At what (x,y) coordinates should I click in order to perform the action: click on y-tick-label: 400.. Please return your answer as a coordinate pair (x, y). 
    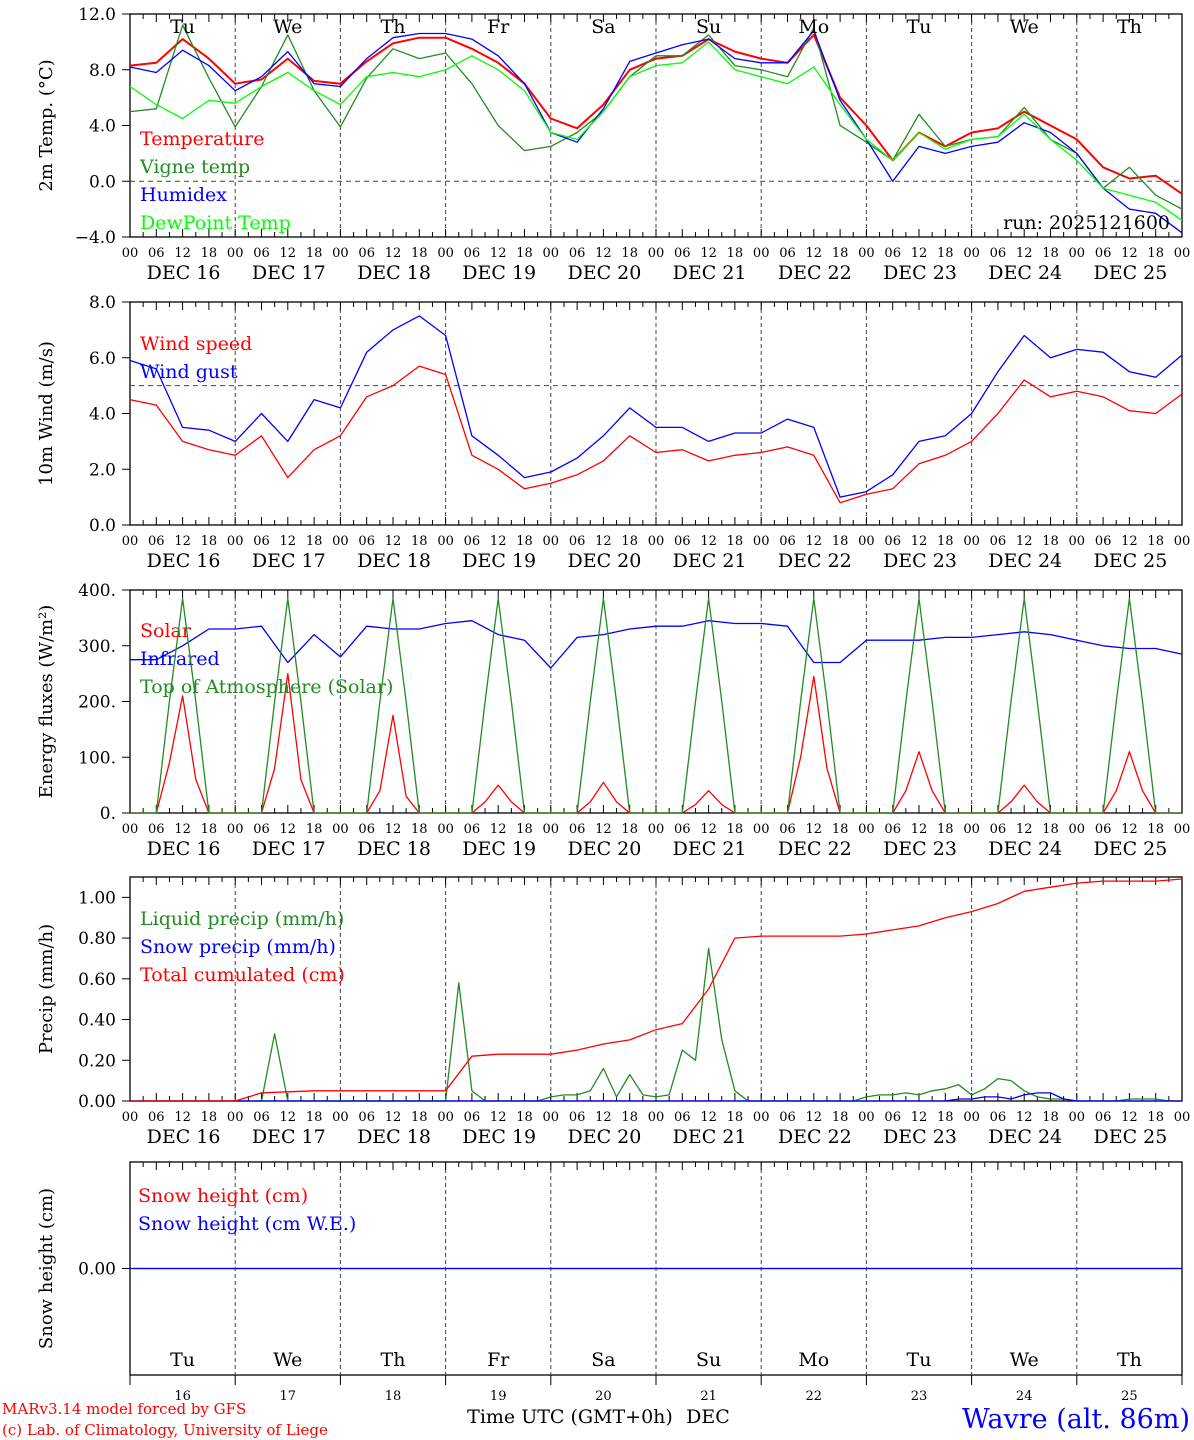
    Looking at the image, I should click on (97, 591).